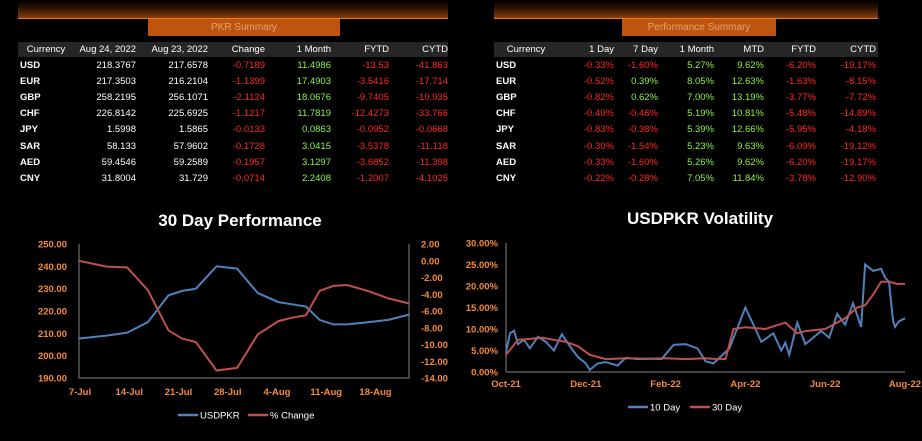 The width and height of the screenshot is (922, 441). Describe the element at coordinates (745, 384) in the screenshot. I see `x-tick-label: Apr-22` at that location.